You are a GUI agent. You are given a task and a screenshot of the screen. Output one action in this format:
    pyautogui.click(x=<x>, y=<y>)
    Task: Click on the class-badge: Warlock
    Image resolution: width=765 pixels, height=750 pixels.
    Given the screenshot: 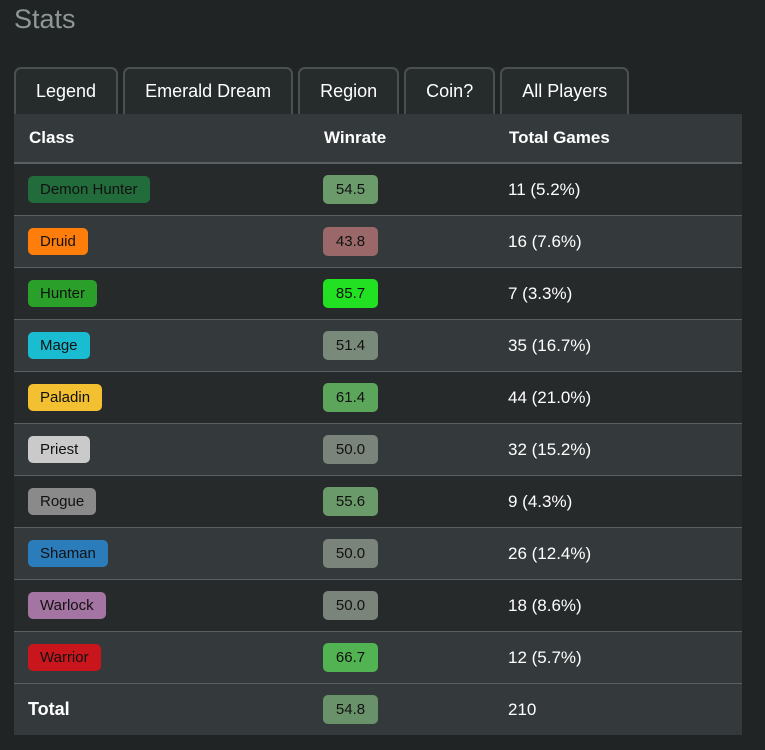 What is the action you would take?
    pyautogui.click(x=67, y=605)
    